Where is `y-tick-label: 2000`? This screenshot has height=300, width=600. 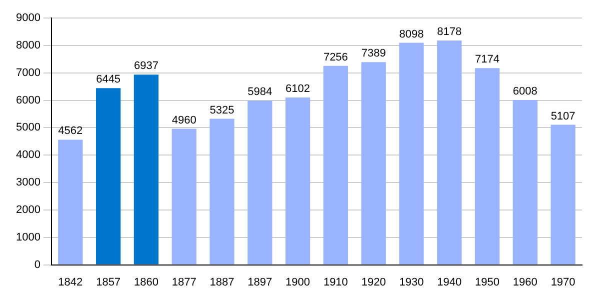
y-tick-label: 2000 is located at coordinates (28, 210).